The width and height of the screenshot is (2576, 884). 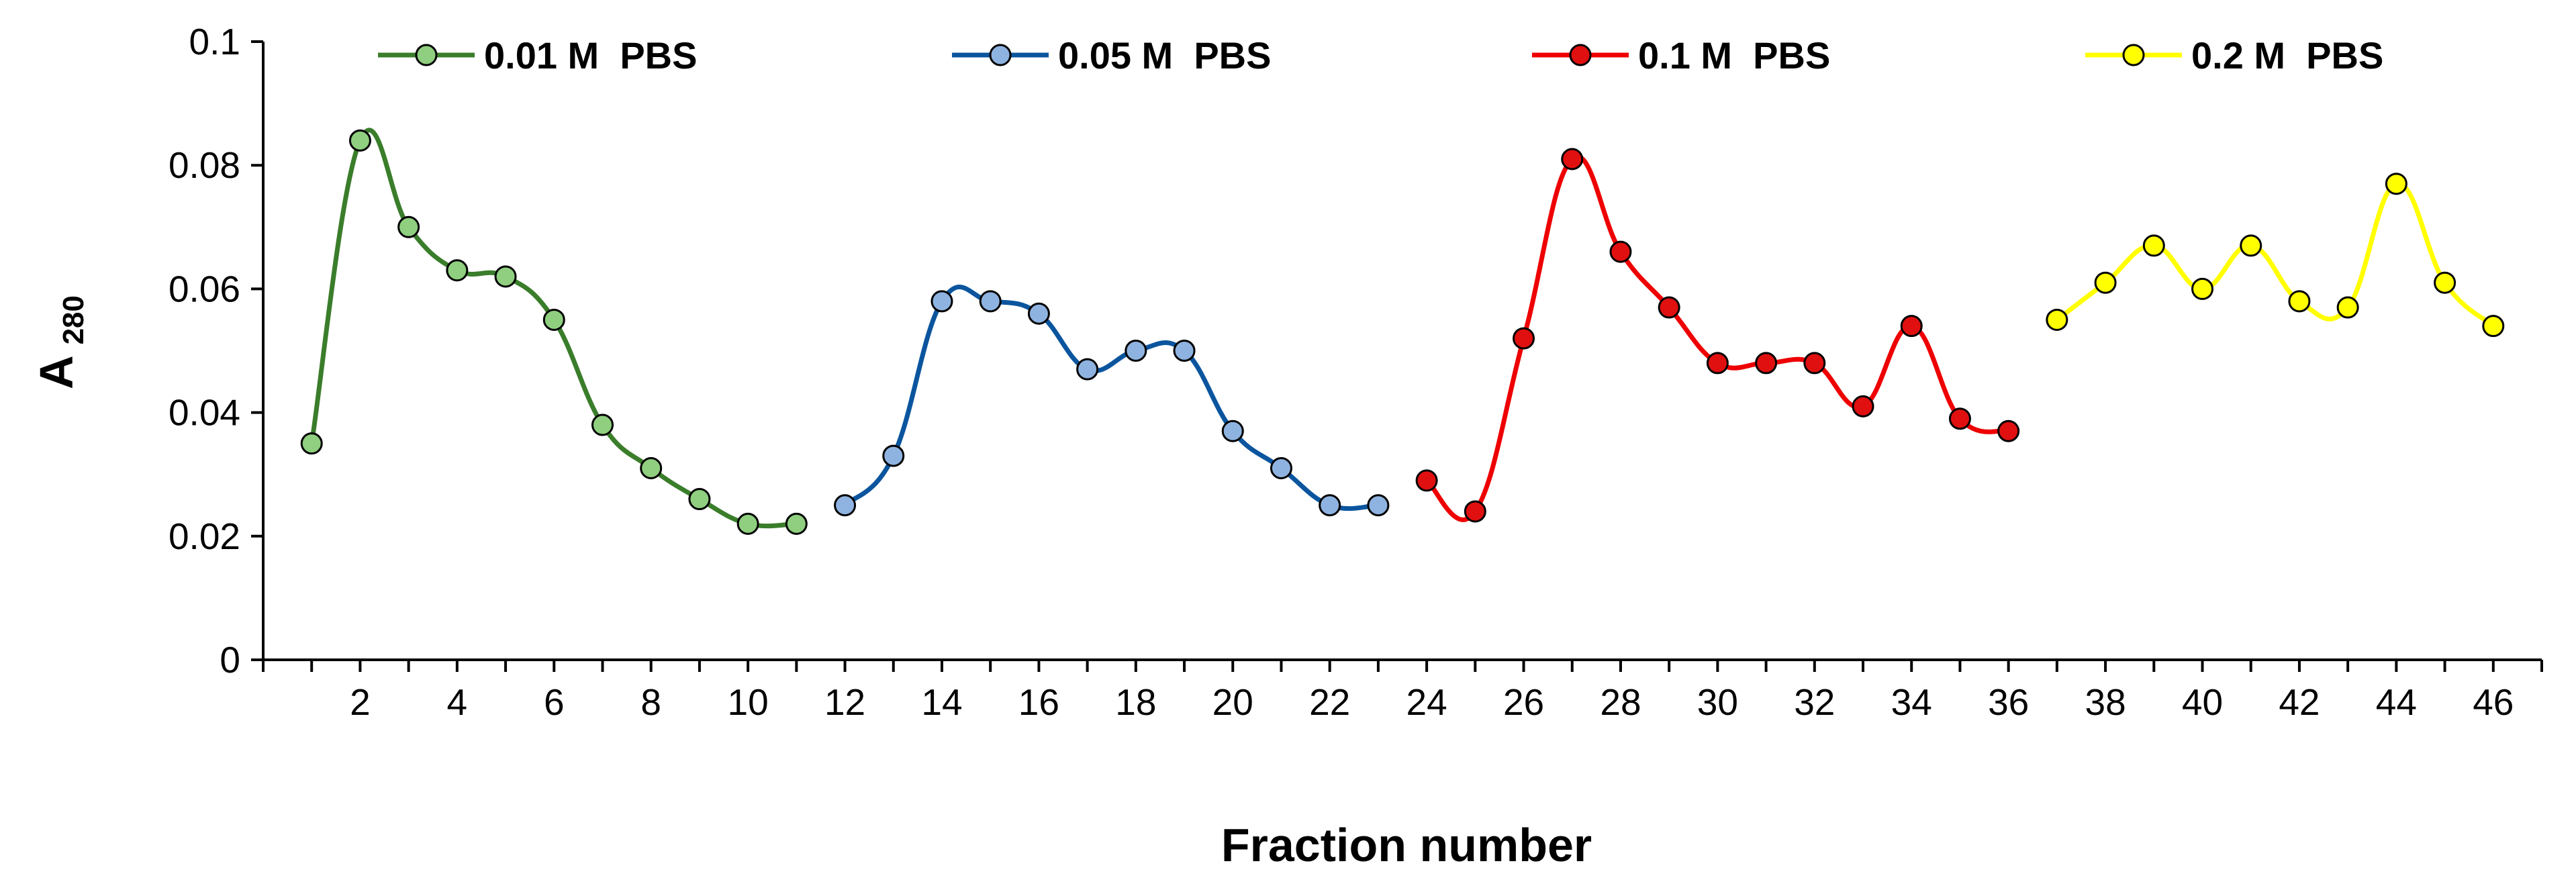 What do you see at coordinates (1815, 702) in the screenshot?
I see `x-tick-label: 32` at bounding box center [1815, 702].